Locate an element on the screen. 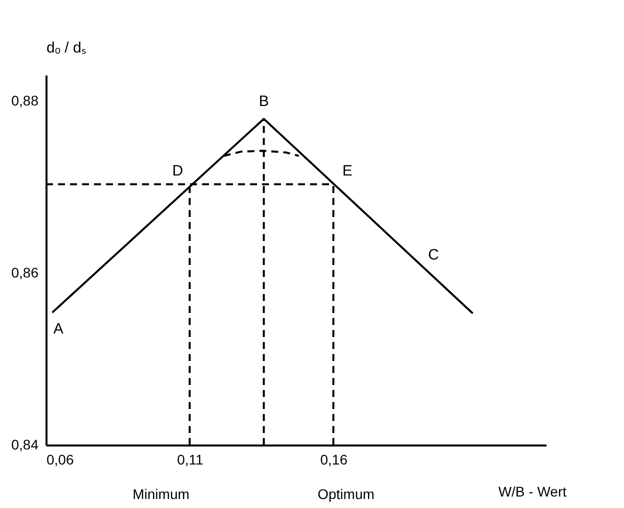 The height and width of the screenshot is (508, 624). text: Optimum is located at coordinates (346, 494).